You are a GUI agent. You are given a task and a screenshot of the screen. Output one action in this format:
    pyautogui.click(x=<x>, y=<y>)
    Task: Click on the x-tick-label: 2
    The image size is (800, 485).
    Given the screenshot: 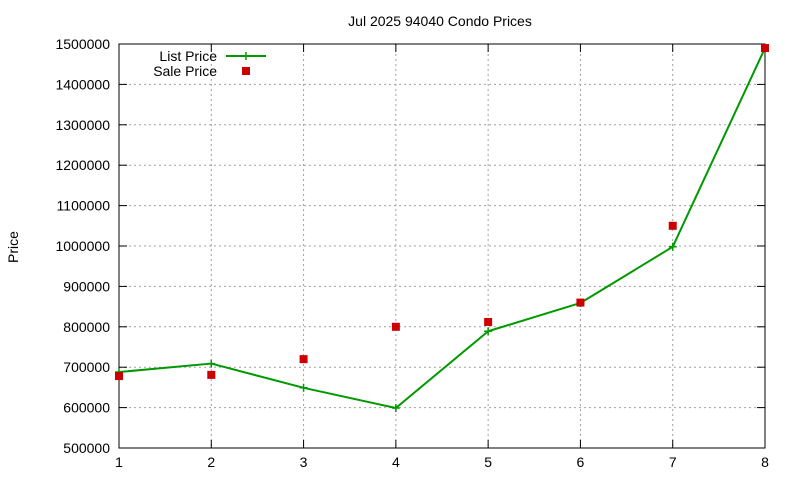 What is the action you would take?
    pyautogui.click(x=211, y=462)
    